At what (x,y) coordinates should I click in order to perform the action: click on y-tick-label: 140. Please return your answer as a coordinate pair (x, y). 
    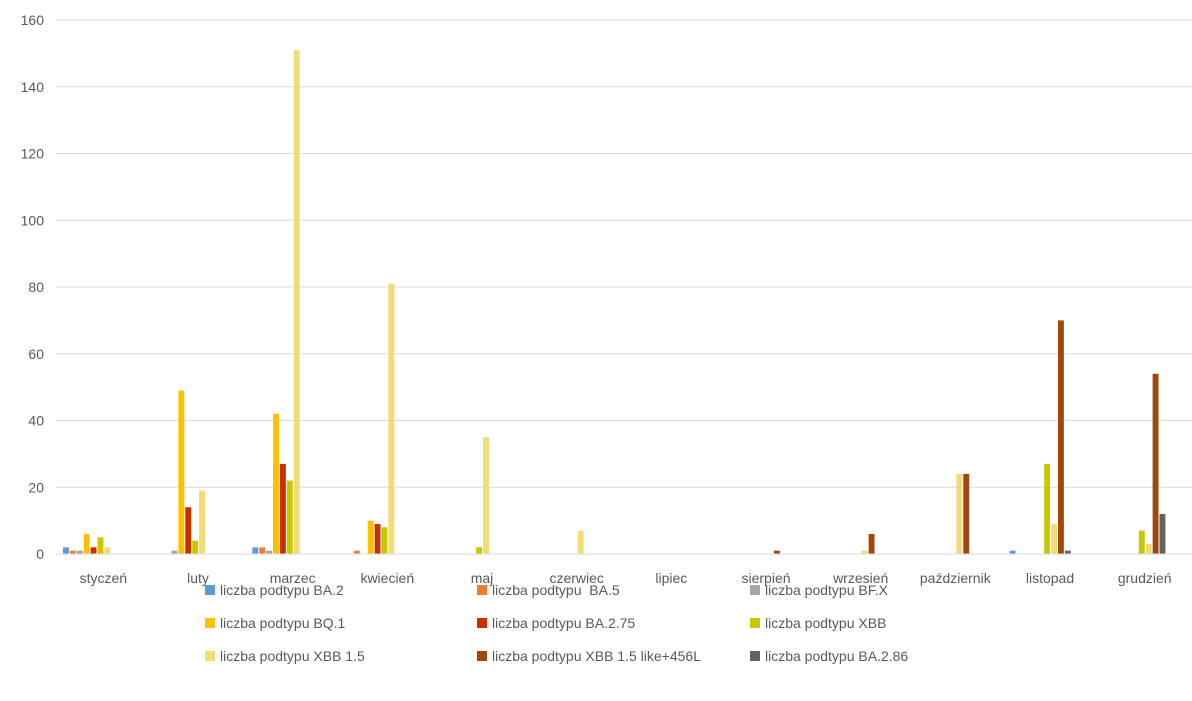
    Looking at the image, I should click on (33, 87).